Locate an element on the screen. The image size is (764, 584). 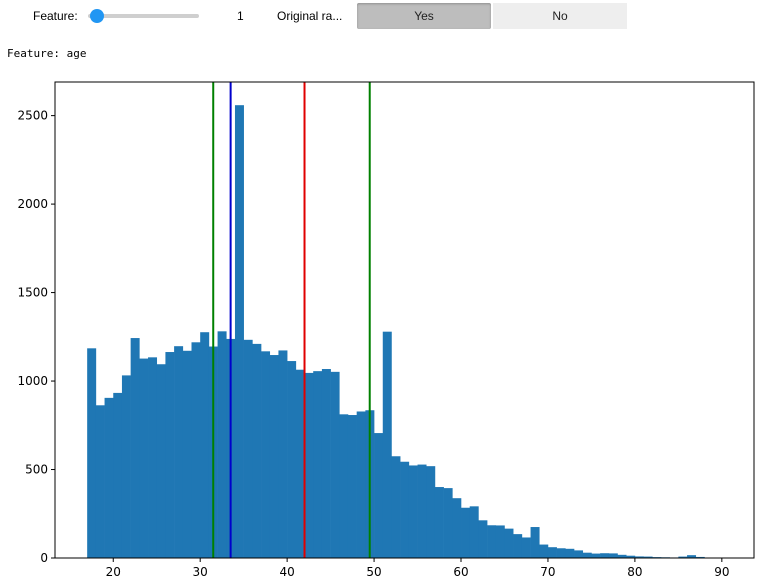
x-tick-label: 90 is located at coordinates (721, 572).